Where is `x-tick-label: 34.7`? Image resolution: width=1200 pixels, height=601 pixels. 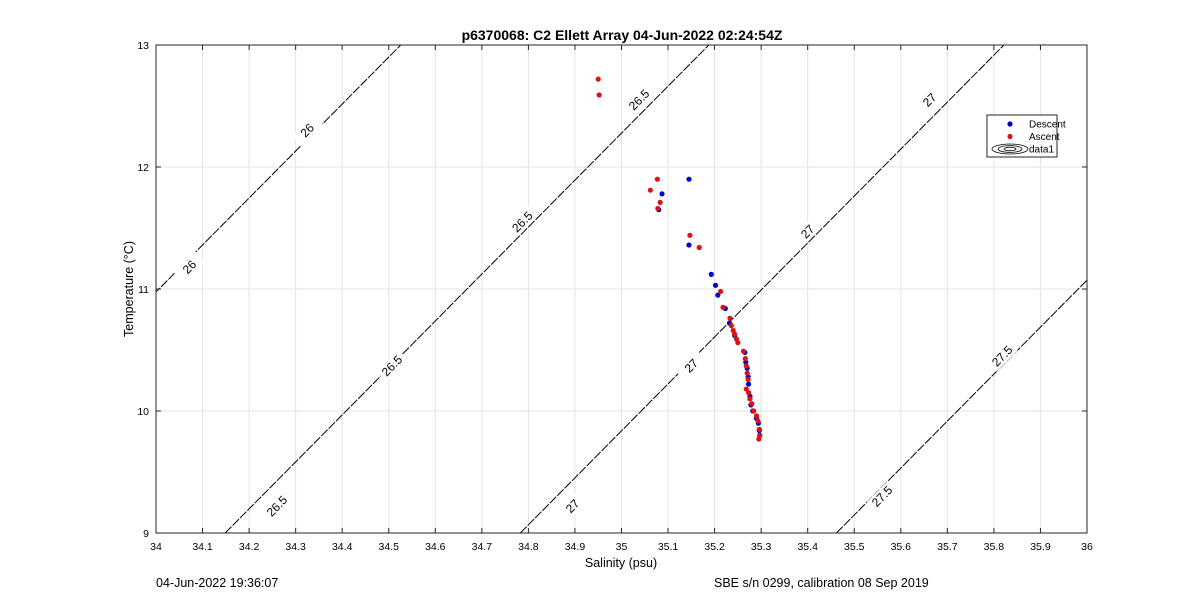 x-tick-label: 34.7 is located at coordinates (482, 547).